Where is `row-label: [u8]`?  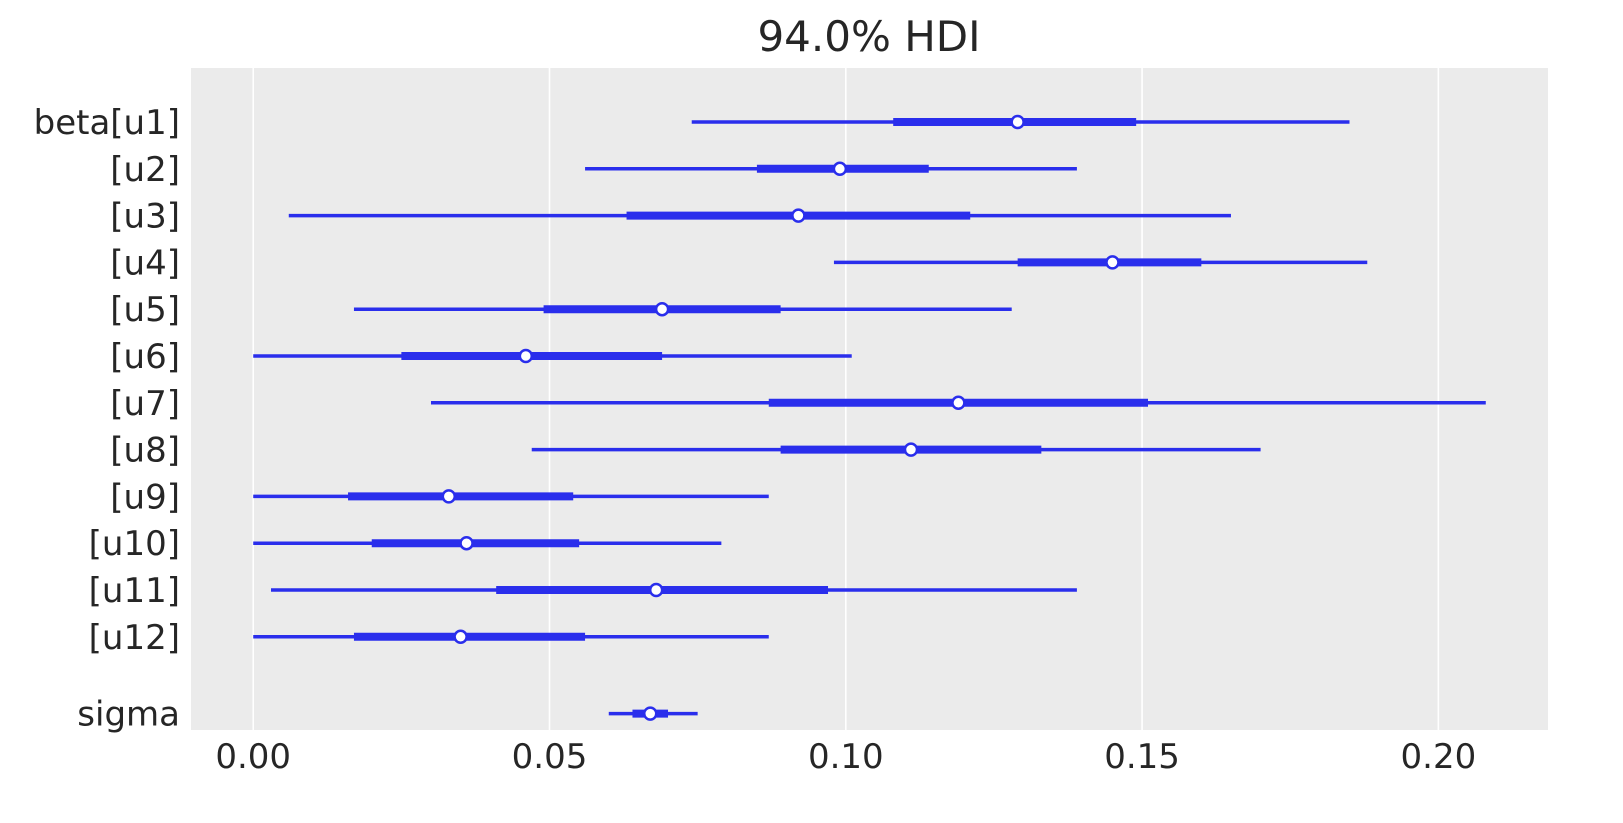 row-label: [u8] is located at coordinates (145, 451).